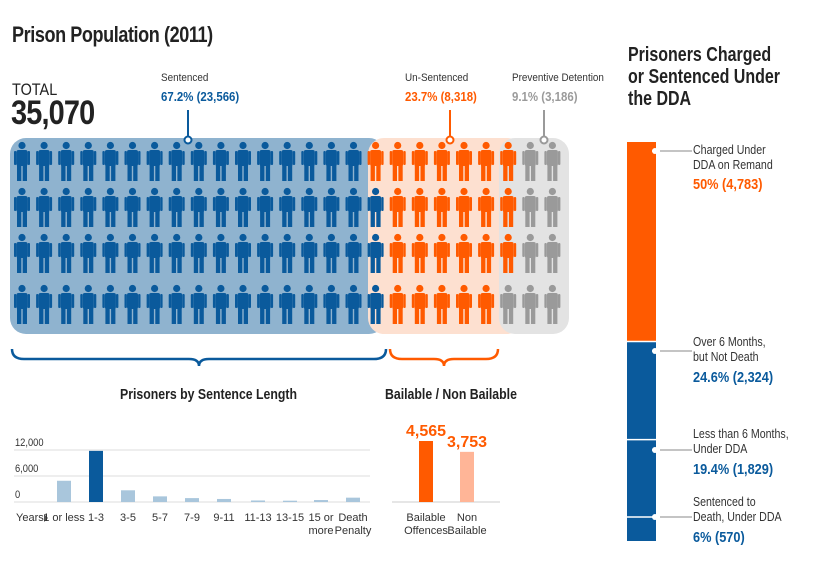  I want to click on bailable-bar, so click(426, 471).